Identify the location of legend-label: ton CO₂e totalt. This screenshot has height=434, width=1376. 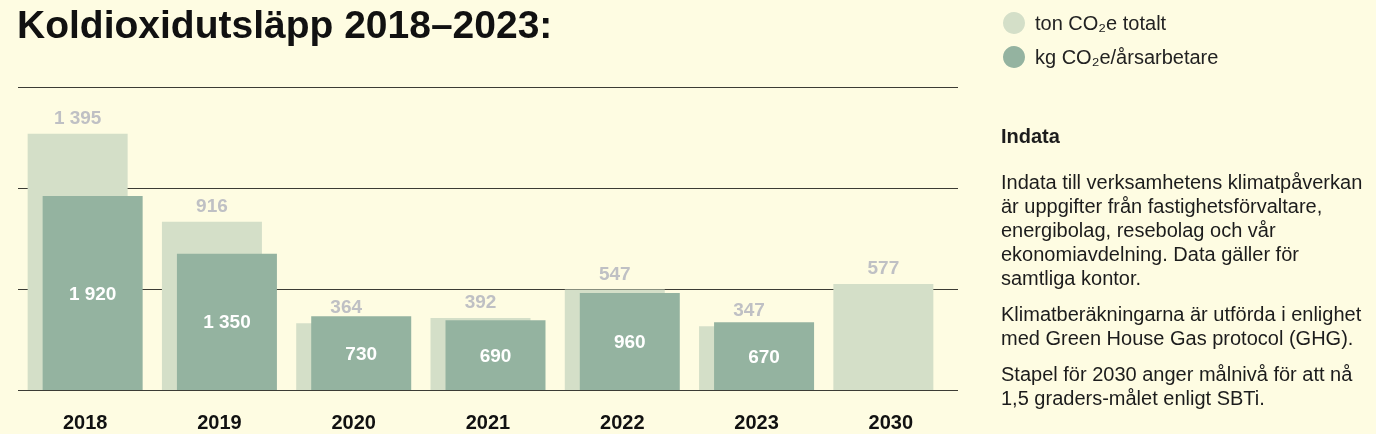
(1101, 23).